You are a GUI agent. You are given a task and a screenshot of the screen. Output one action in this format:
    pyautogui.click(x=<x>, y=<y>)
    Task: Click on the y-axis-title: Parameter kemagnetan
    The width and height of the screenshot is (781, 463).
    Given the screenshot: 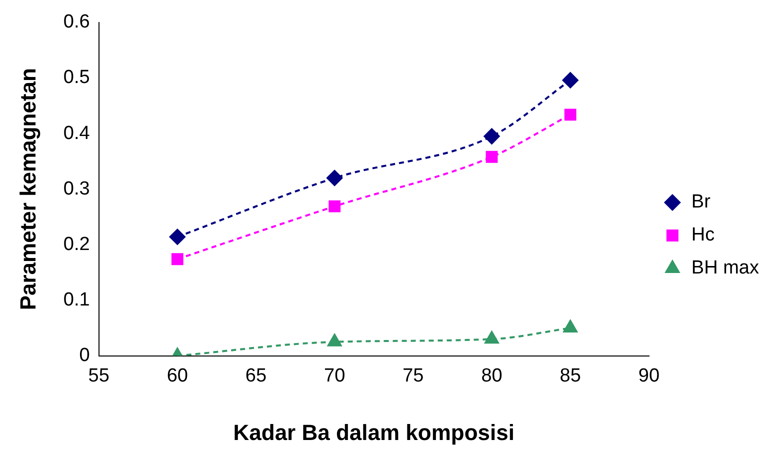 What is the action you would take?
    pyautogui.click(x=27, y=189)
    